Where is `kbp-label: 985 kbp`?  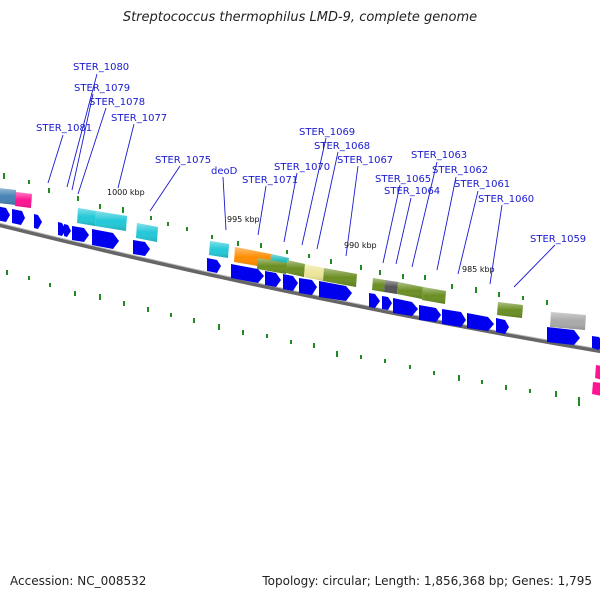 kbp-label: 985 kbp is located at coordinates (478, 269).